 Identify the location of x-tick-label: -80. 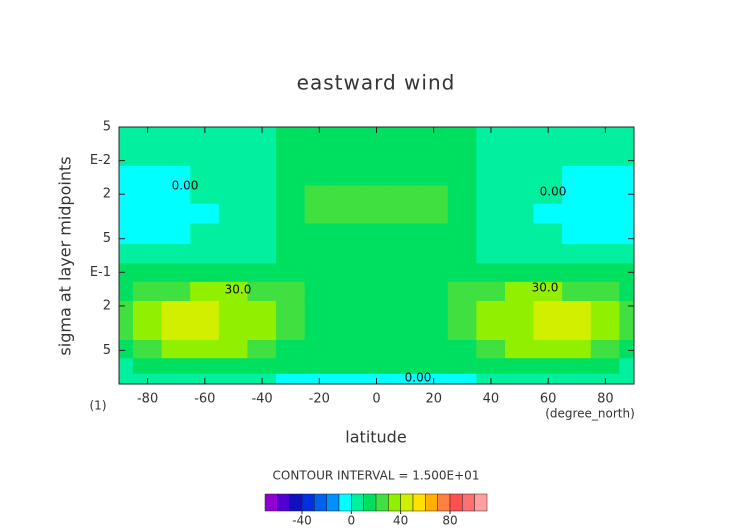
(147, 399).